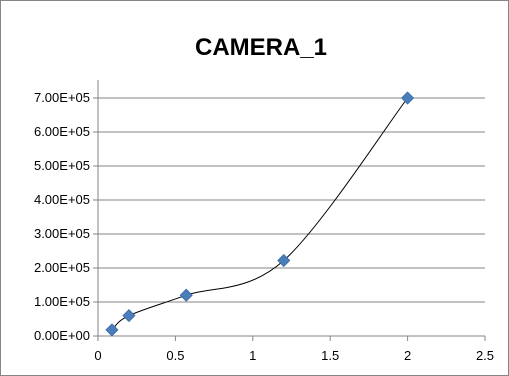 Image resolution: width=509 pixels, height=376 pixels. What do you see at coordinates (62, 97) in the screenshot?
I see `y-tick-label: 7.00E+05` at bounding box center [62, 97].